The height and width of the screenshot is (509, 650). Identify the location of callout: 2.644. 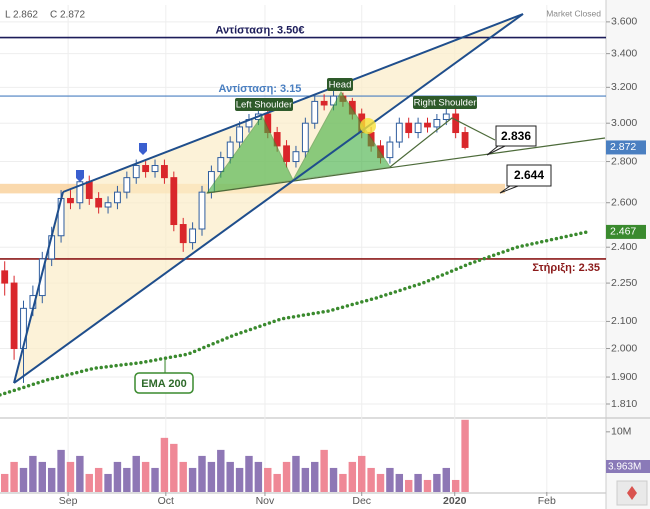
(529, 175).